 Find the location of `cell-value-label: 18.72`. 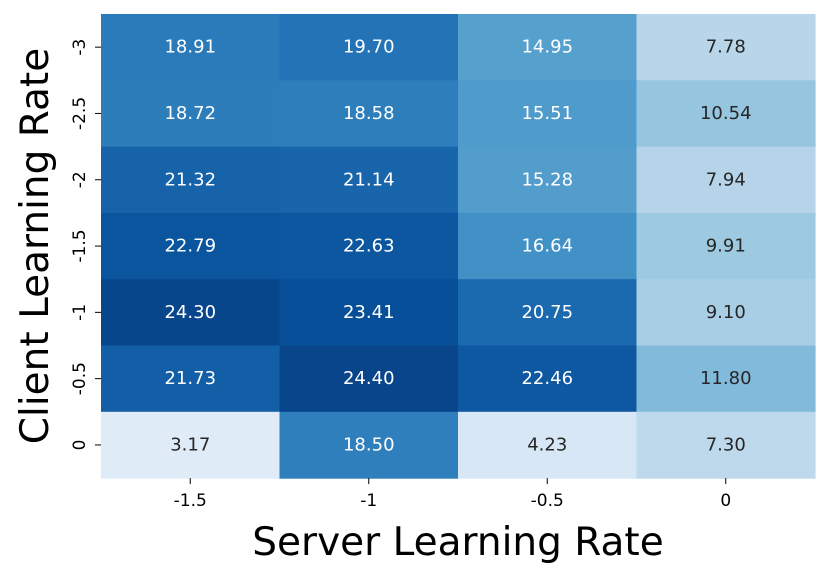

cell-value-label: 18.72 is located at coordinates (190, 113).